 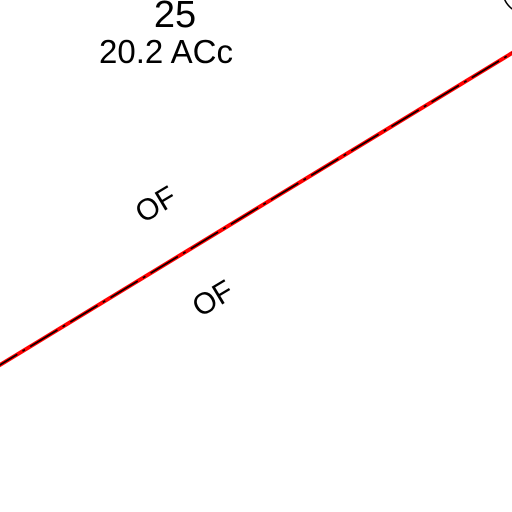 I want to click on boundary-label-lower: OF, so click(x=213, y=299).